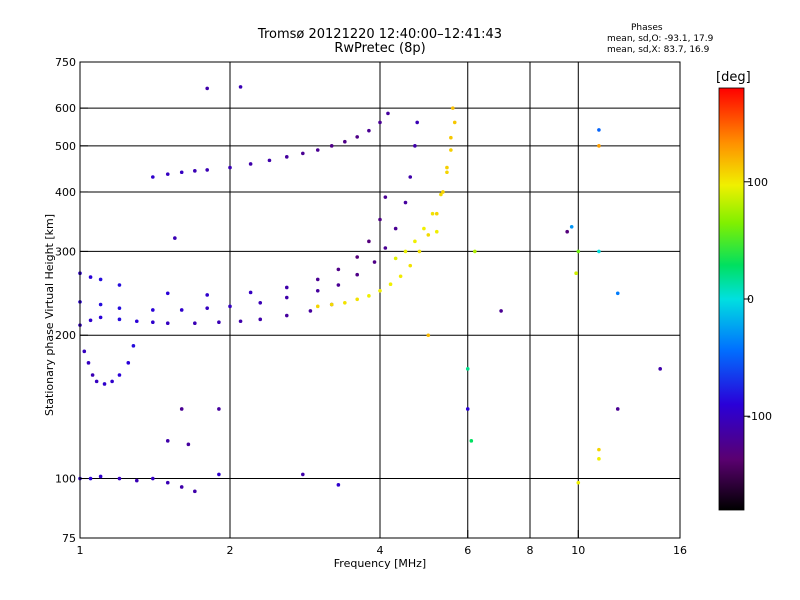 Image resolution: width=800 pixels, height=600 pixels. What do you see at coordinates (759, 416) in the screenshot?
I see `colorbar-tick-label: -100` at bounding box center [759, 416].